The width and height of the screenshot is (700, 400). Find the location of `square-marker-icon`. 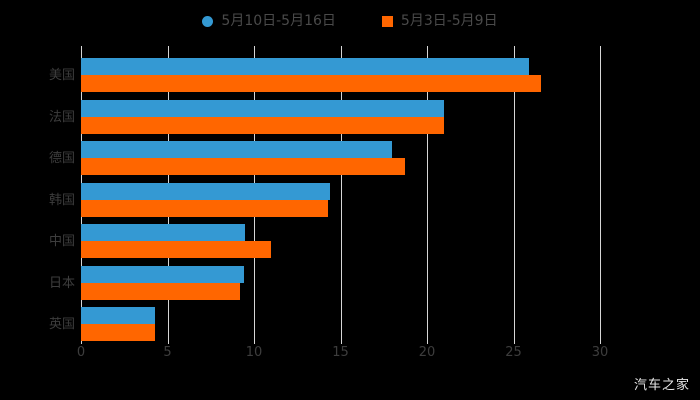

square-marker-icon is located at coordinates (387, 21).